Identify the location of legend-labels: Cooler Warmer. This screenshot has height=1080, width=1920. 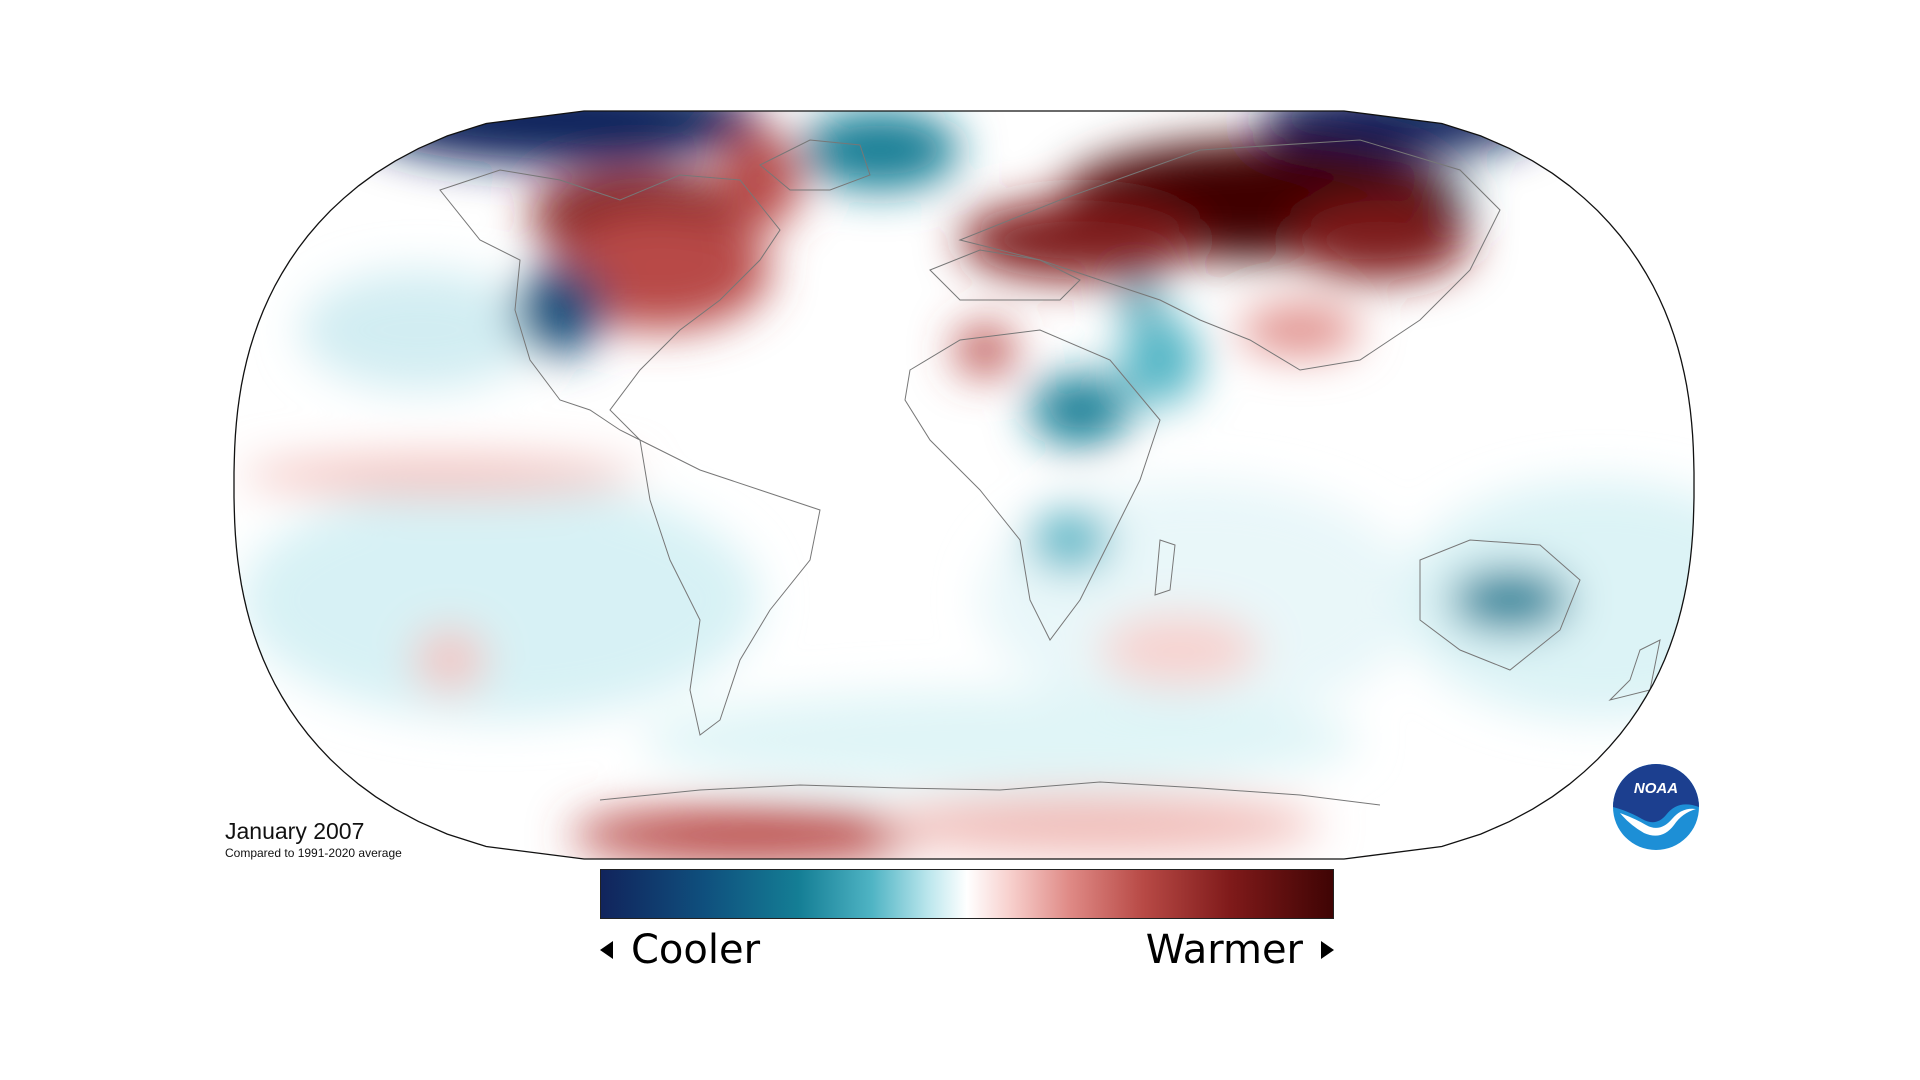
(967, 957).